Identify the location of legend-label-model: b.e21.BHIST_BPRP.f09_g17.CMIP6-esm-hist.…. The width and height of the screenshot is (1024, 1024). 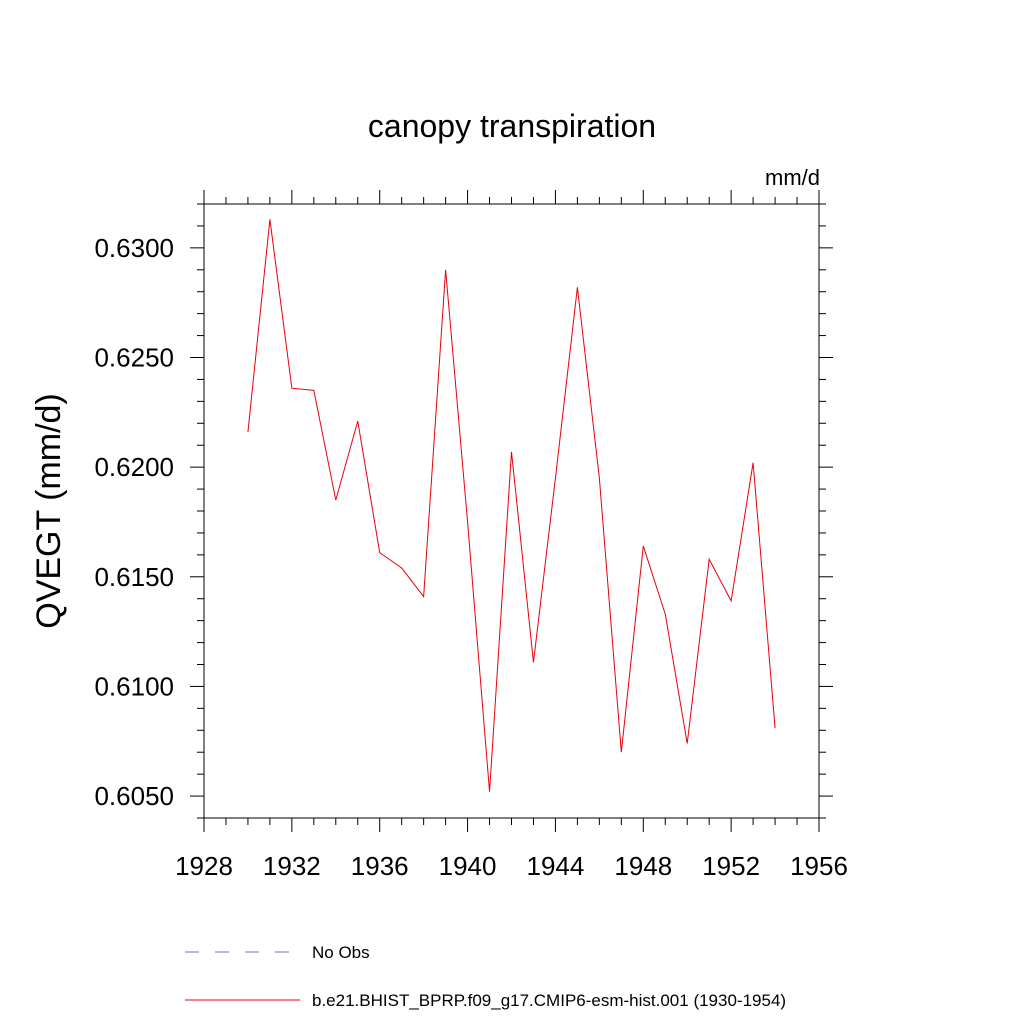
(549, 1000).